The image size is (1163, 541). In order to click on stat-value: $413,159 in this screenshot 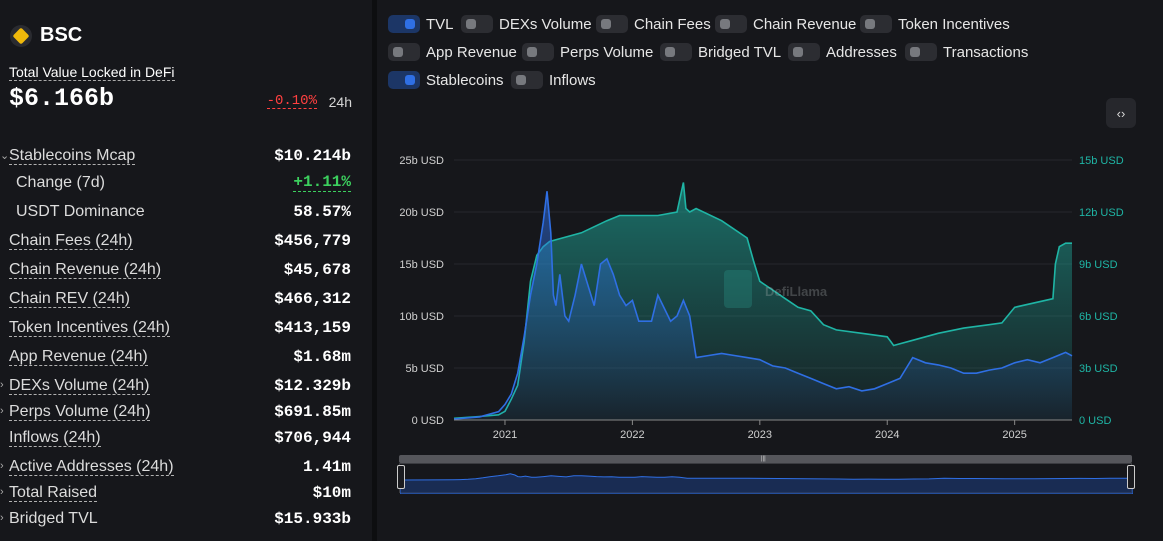, I will do `click(312, 328)`.